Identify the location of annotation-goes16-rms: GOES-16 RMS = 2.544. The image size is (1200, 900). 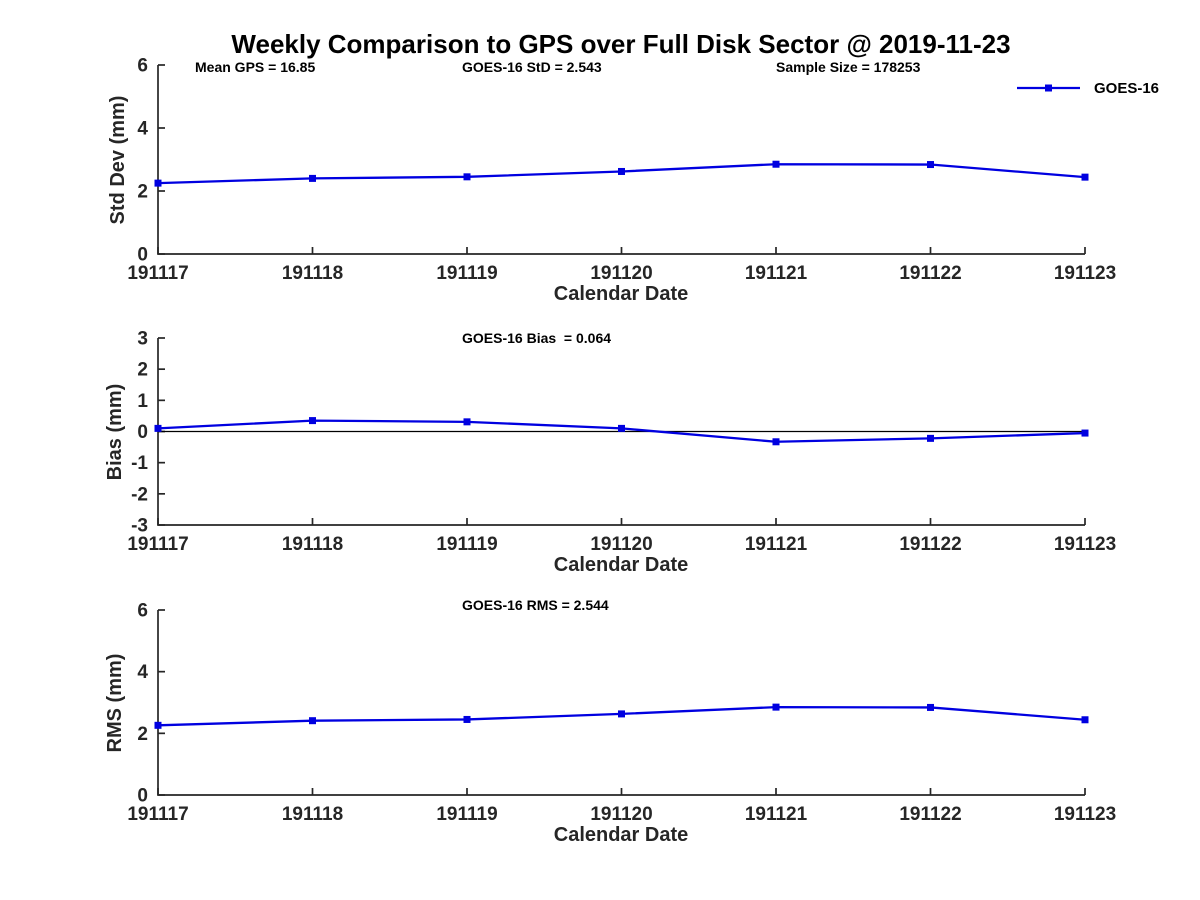
(535, 605).